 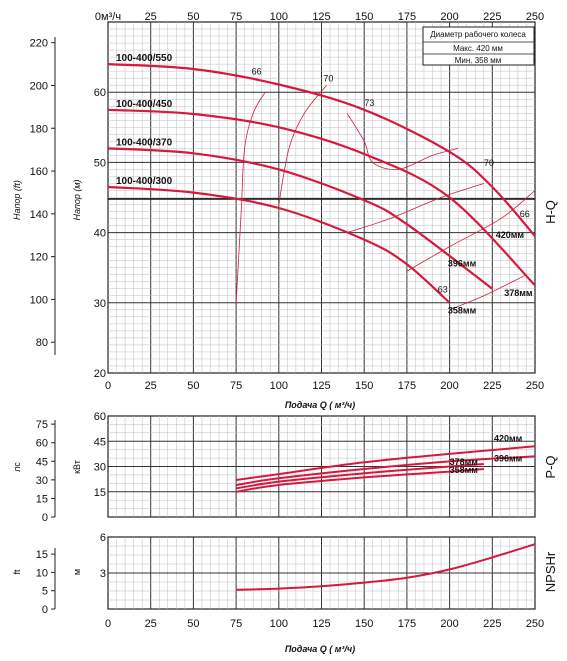 What do you see at coordinates (279, 624) in the screenshot?
I see `npsh-x-tick-label: 100` at bounding box center [279, 624].